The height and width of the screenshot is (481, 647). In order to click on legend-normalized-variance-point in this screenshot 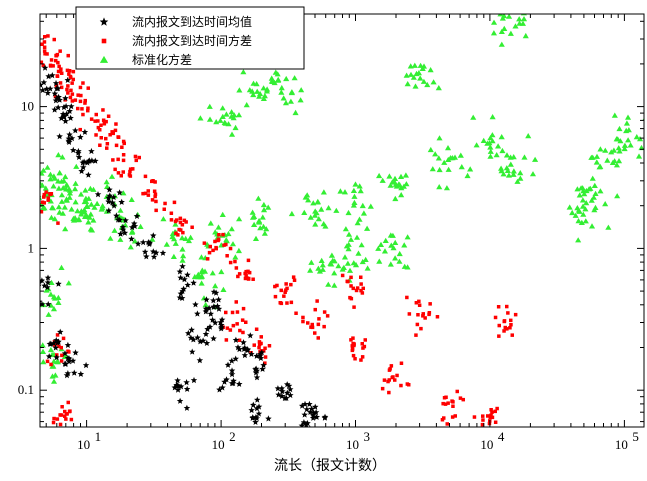, I will do `click(104, 59)`.